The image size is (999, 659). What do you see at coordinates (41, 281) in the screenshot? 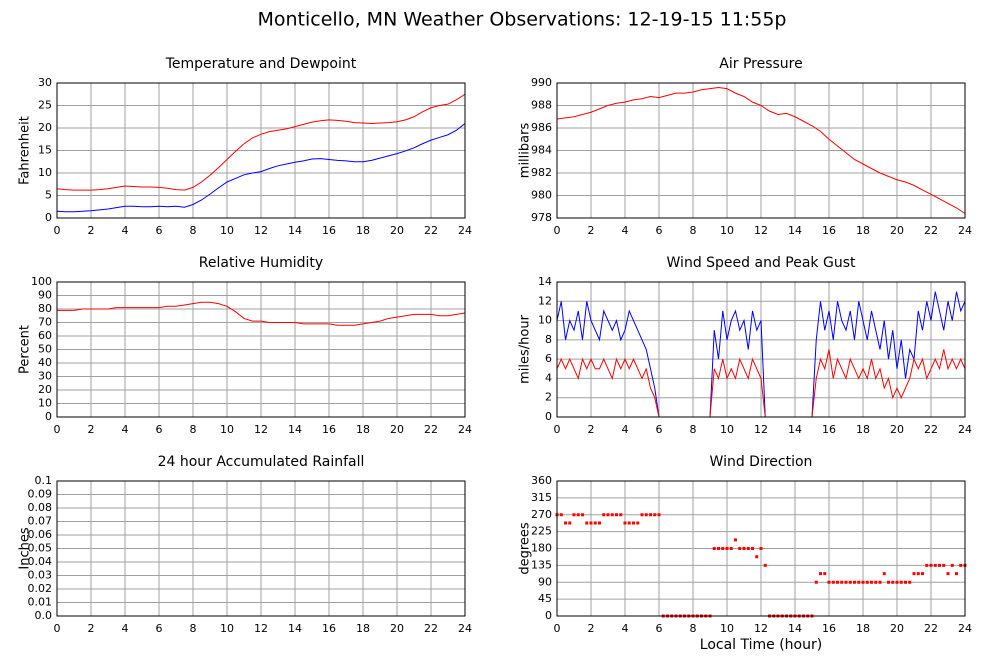
I see `y-tick-label: 100` at bounding box center [41, 281].